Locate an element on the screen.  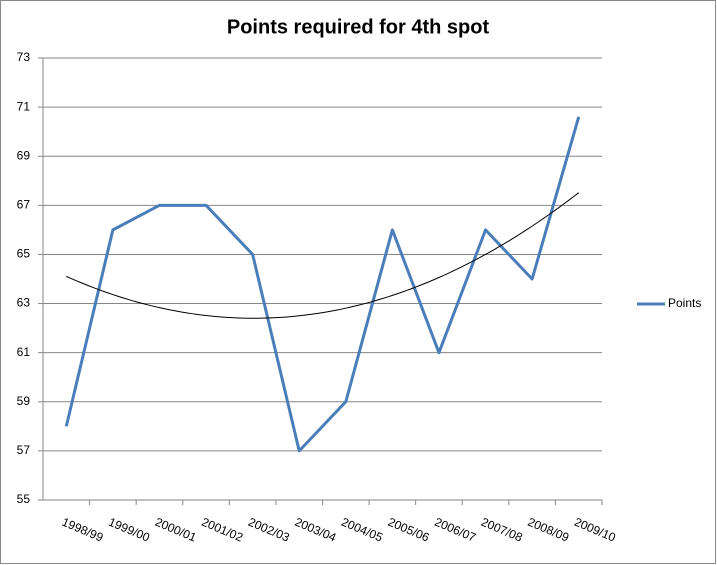
y-tick-label: 55 is located at coordinates (24, 499).